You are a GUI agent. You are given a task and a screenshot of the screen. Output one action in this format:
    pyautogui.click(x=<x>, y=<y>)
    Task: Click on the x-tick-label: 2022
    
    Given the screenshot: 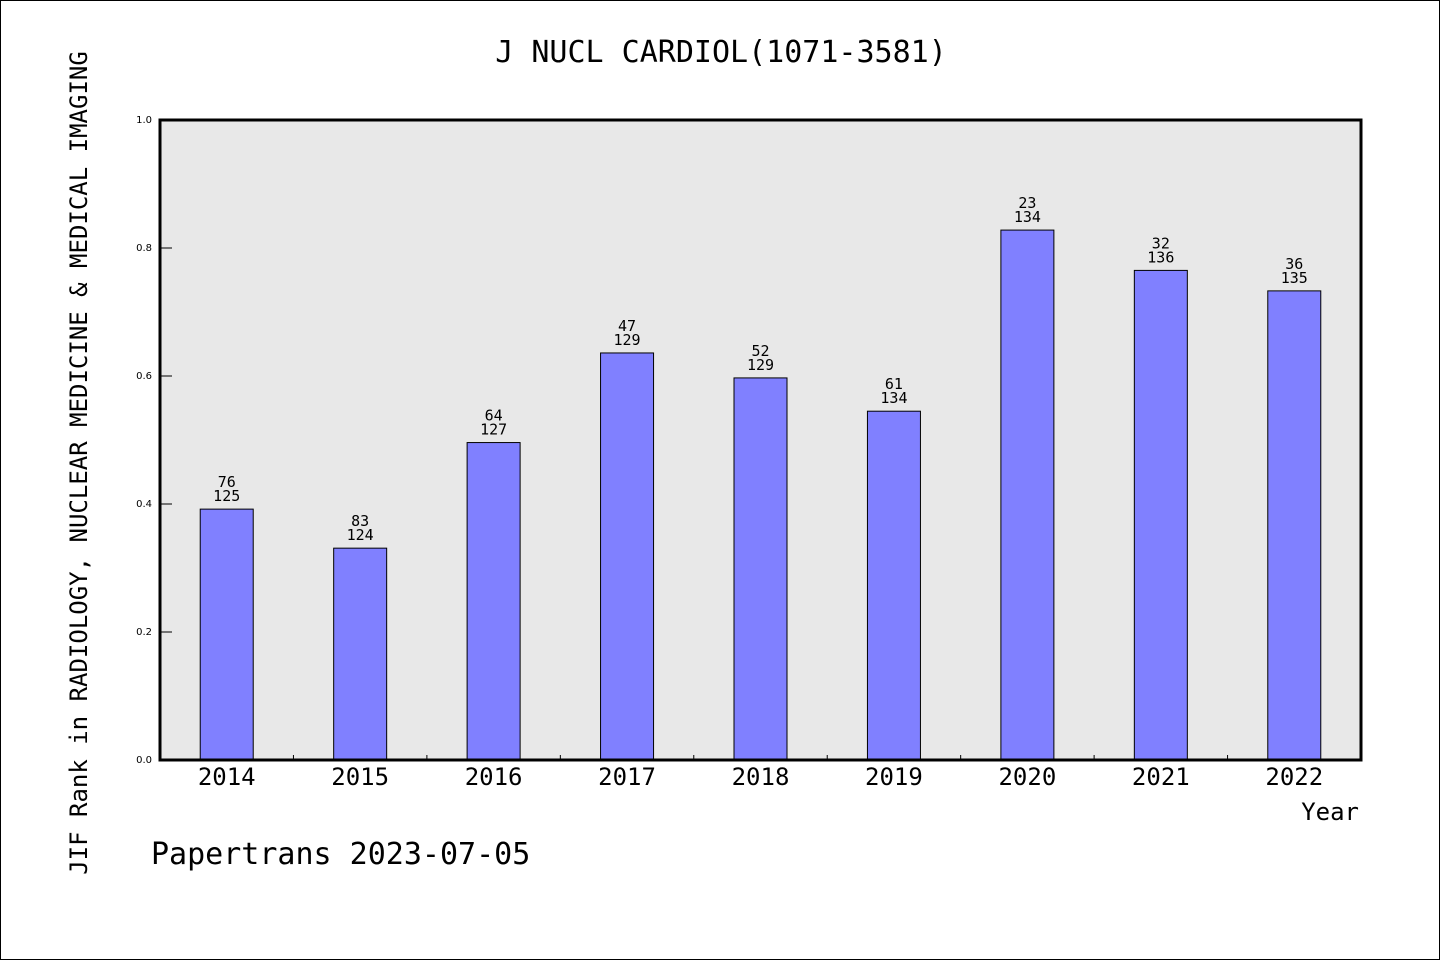 What is the action you would take?
    pyautogui.click(x=1294, y=777)
    